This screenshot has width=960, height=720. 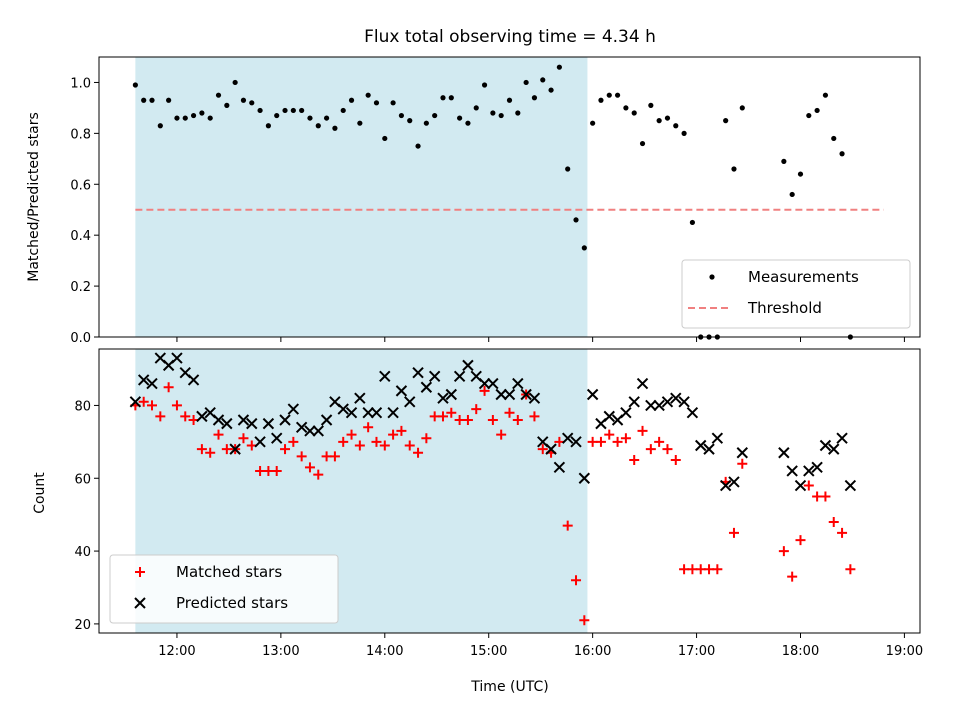 What do you see at coordinates (493, 422) in the screenshot?
I see `series-predicted-stars` at bounding box center [493, 422].